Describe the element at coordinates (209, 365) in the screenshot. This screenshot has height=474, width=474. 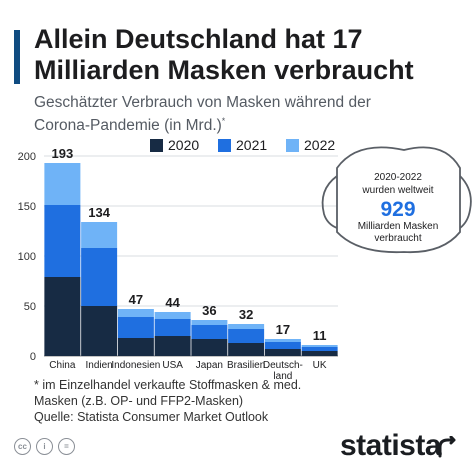
I see `x-tick-label: Japan` at that location.